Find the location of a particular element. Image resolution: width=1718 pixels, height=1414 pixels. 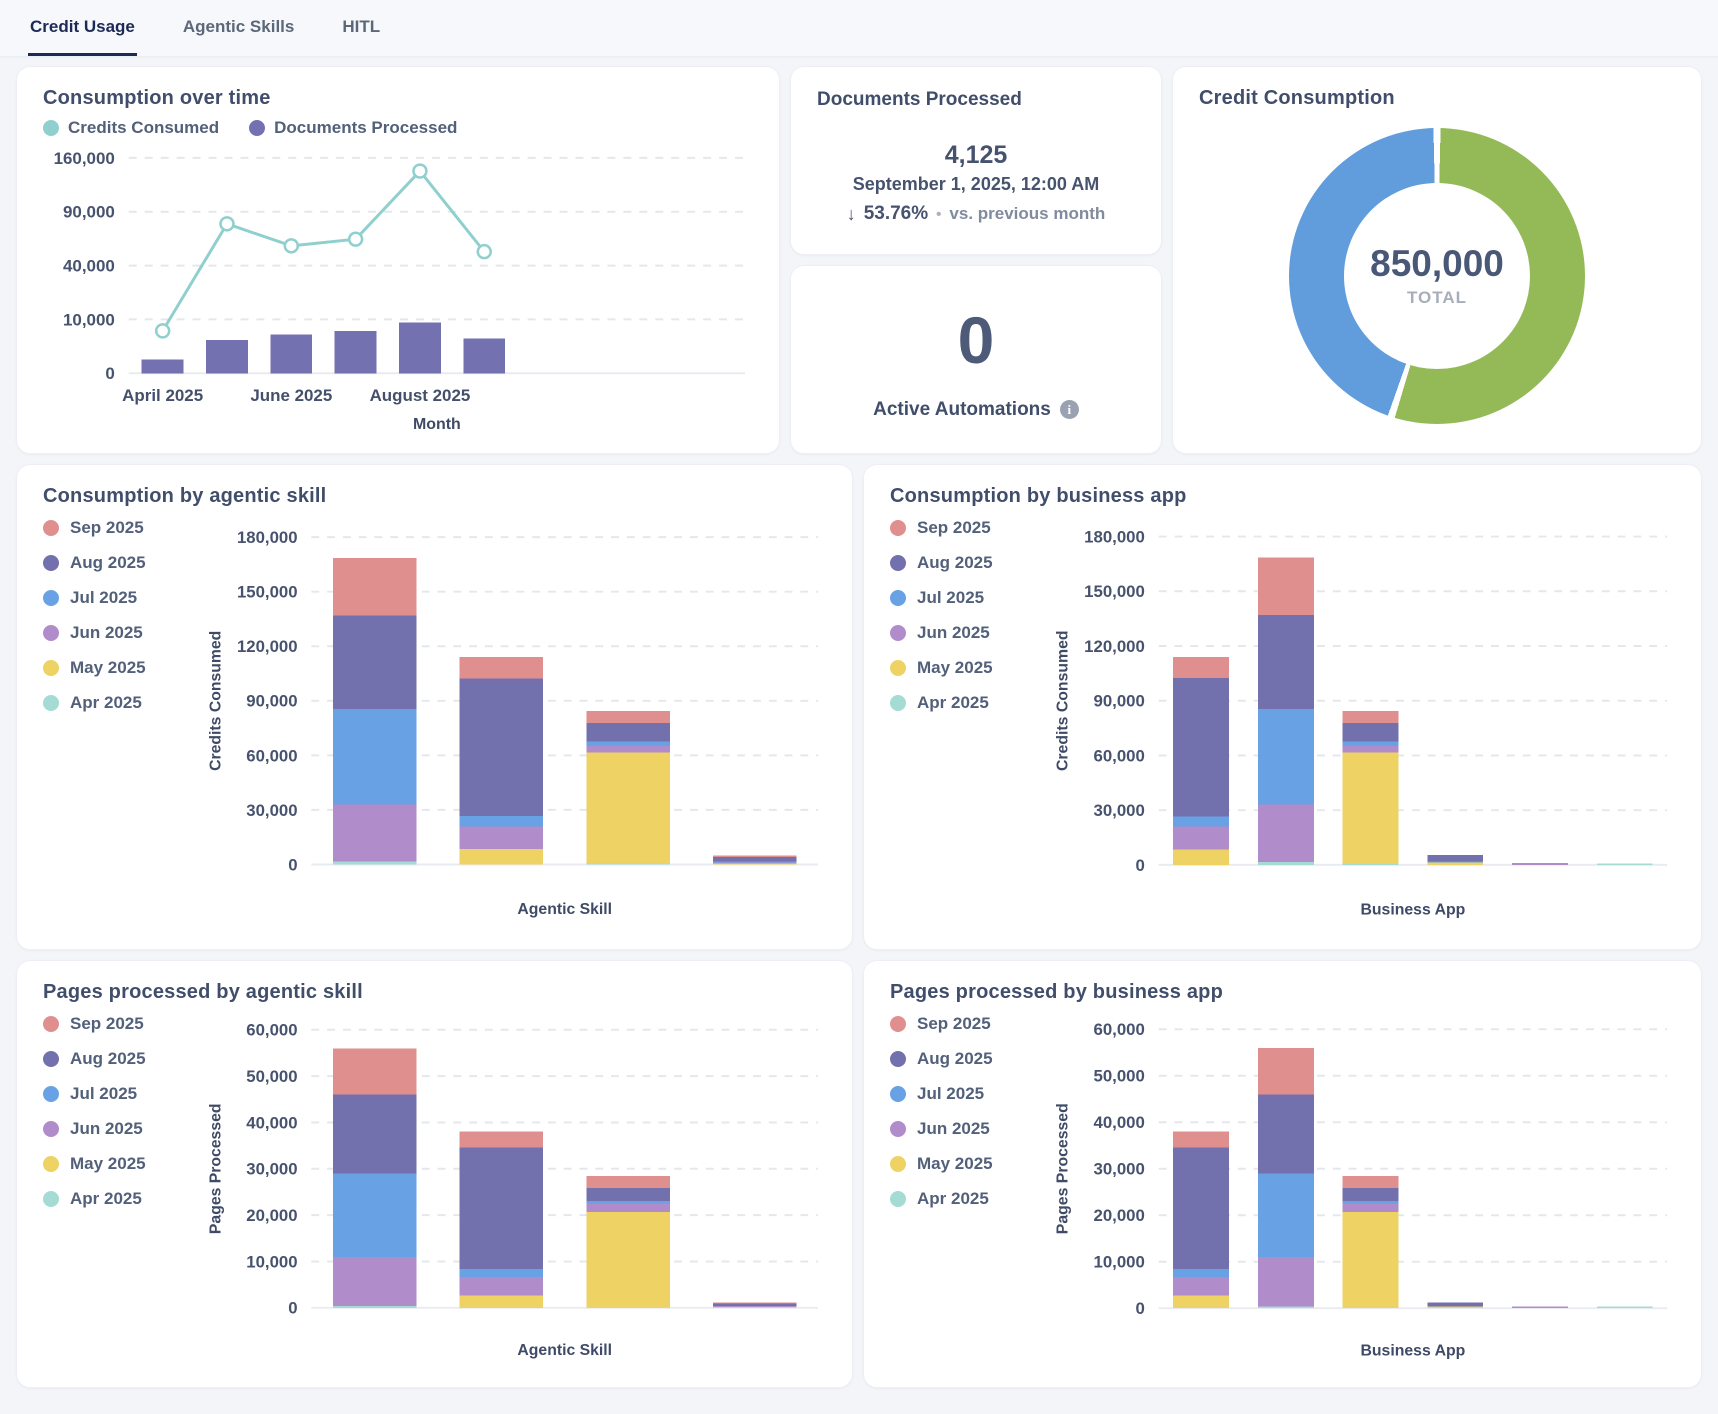

donut-total-value: 850,000 is located at coordinates (1437, 263).